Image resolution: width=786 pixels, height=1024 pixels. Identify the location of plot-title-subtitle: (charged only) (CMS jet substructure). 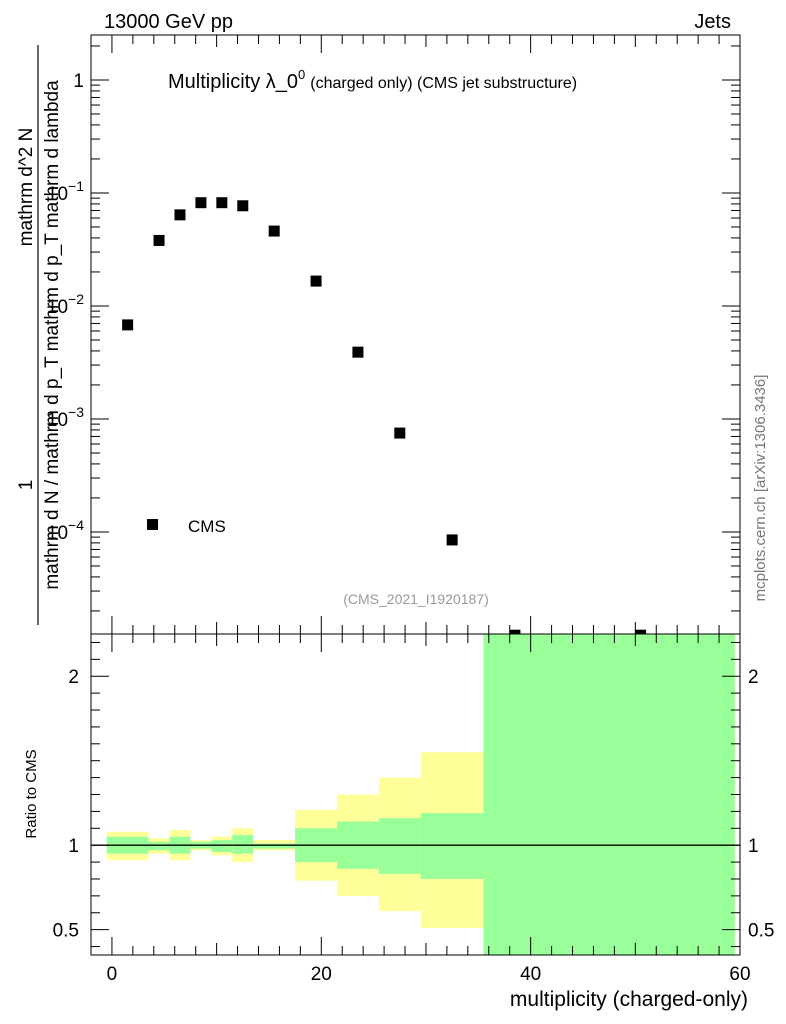
(443, 83).